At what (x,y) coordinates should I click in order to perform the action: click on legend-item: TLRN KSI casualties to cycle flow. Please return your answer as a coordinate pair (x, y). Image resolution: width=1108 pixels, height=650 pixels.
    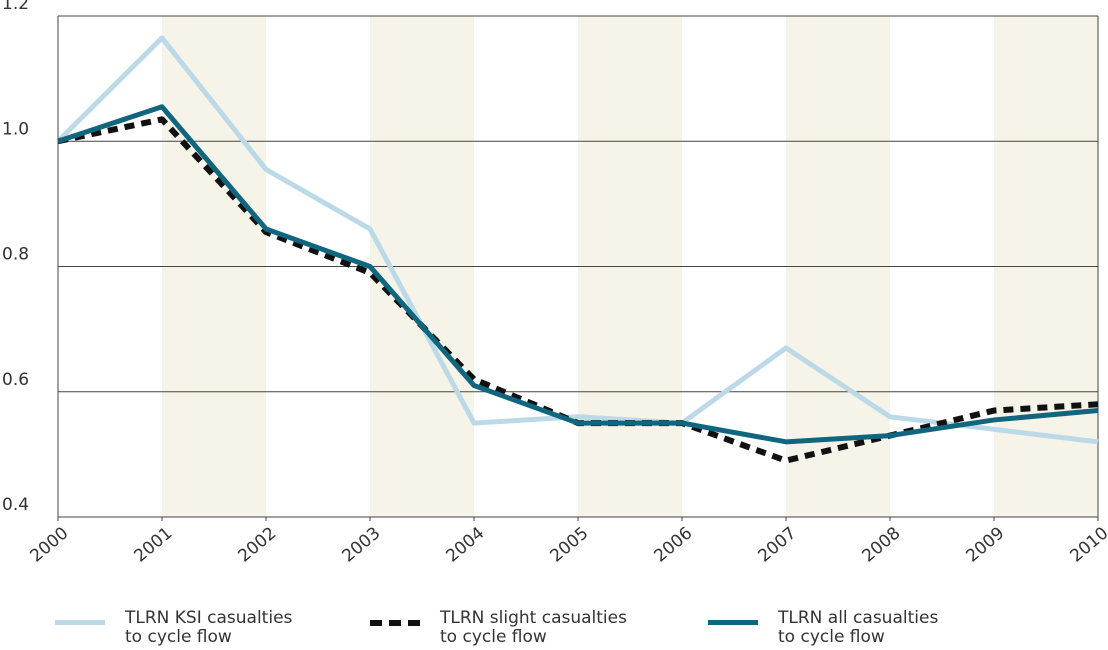
    Looking at the image, I should click on (173, 628).